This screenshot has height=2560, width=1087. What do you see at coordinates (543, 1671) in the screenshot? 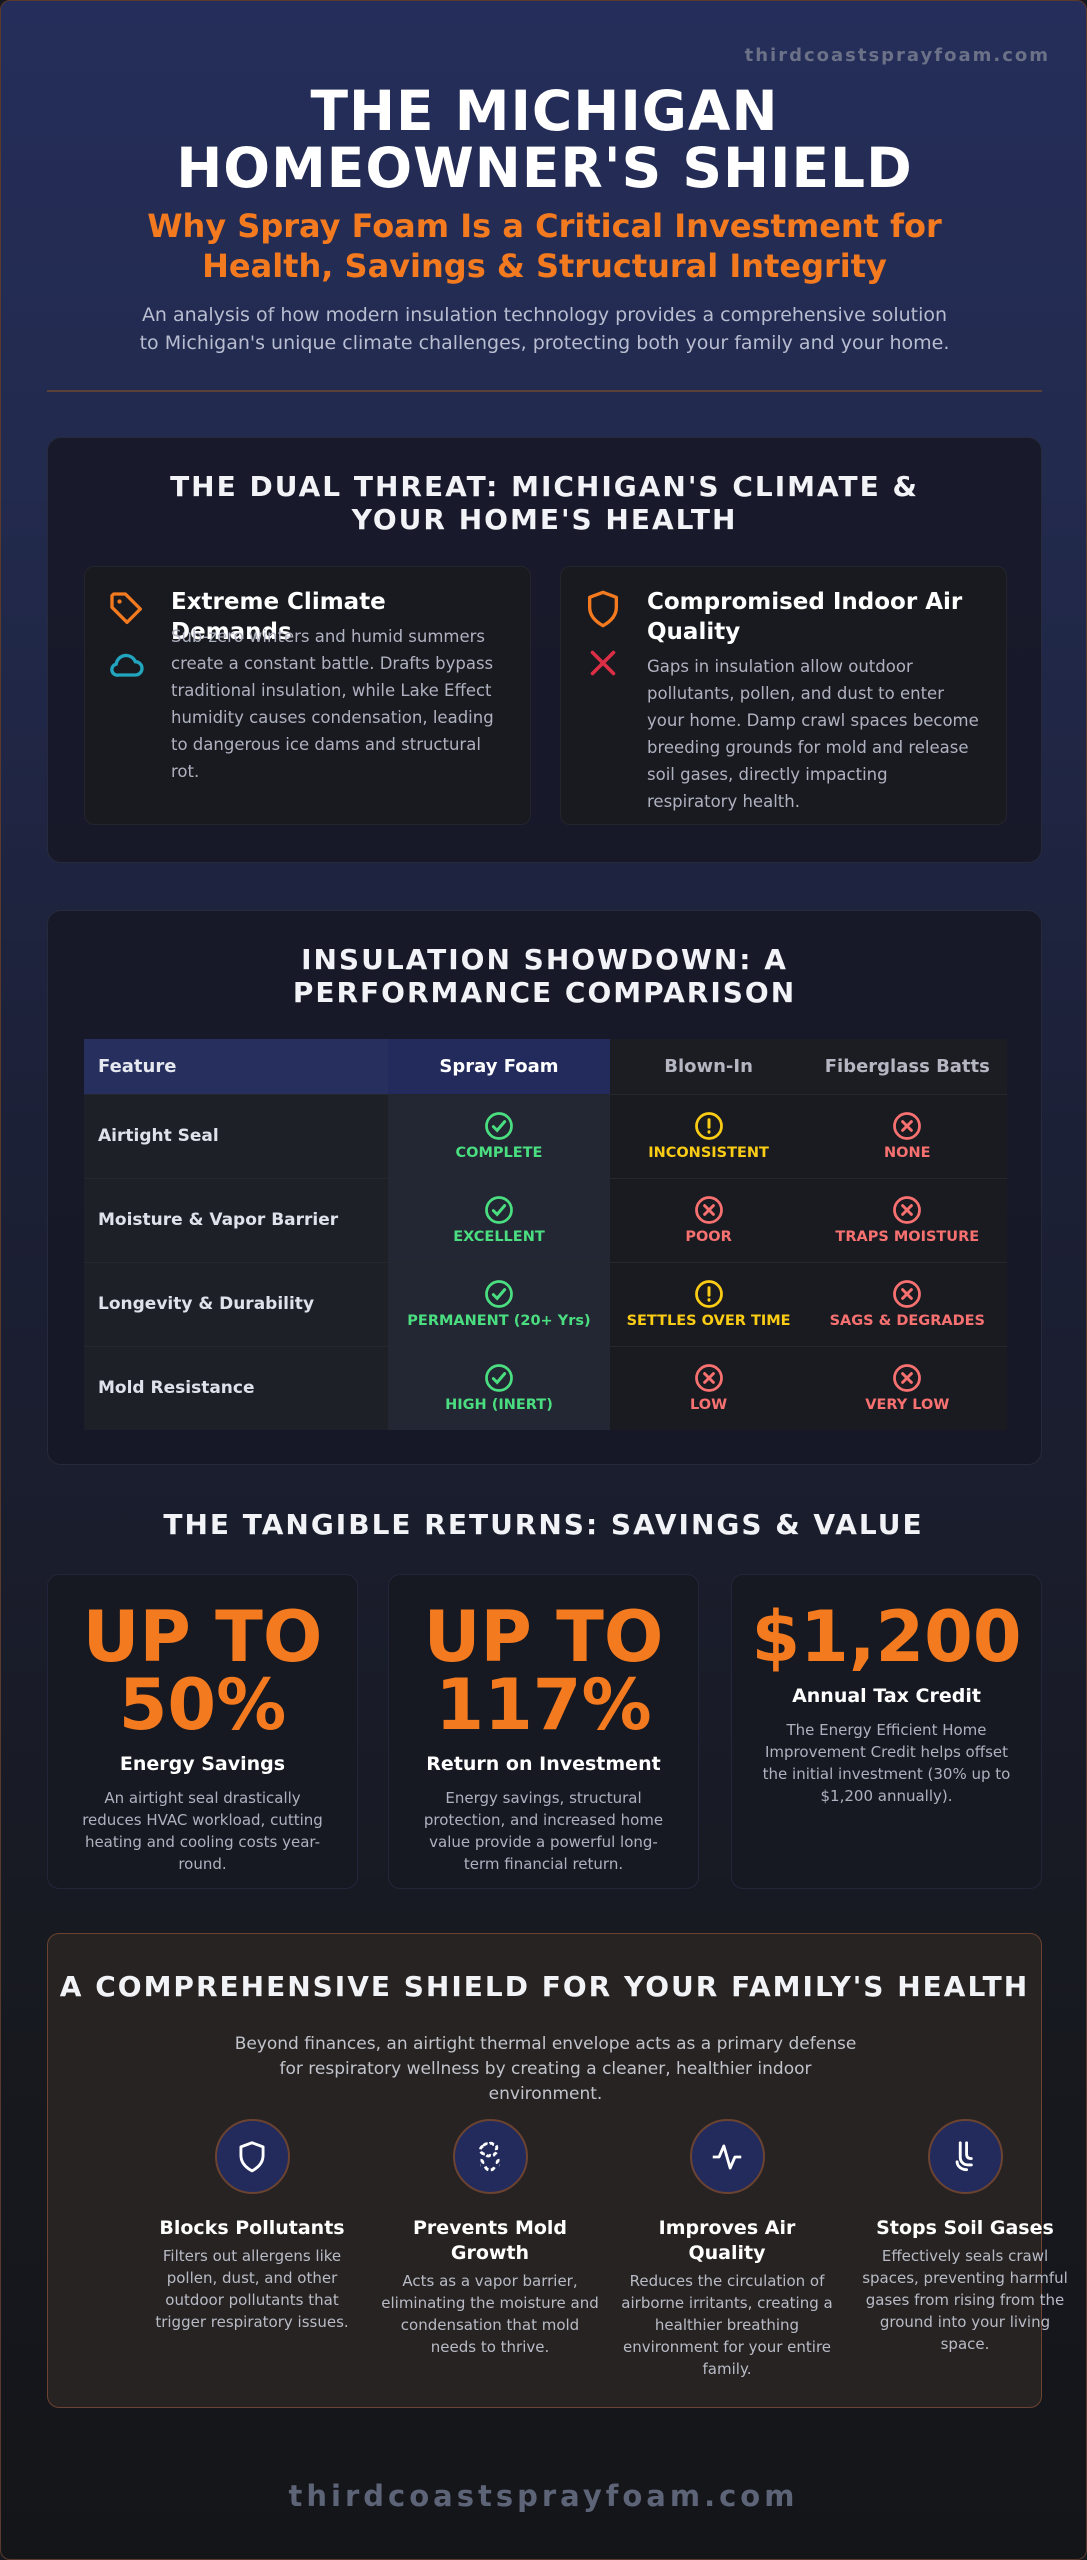
I see `stat-value: UP TO 117%` at bounding box center [543, 1671].